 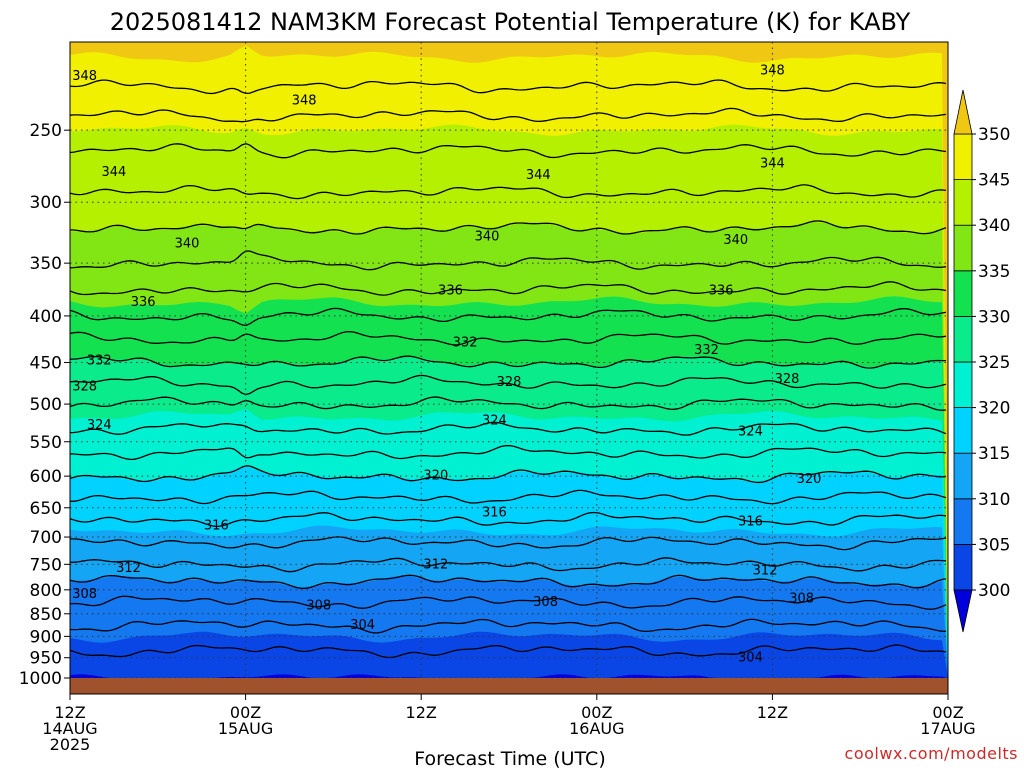 What do you see at coordinates (70, 744) in the screenshot?
I see `x-tick-label: 2025` at bounding box center [70, 744].